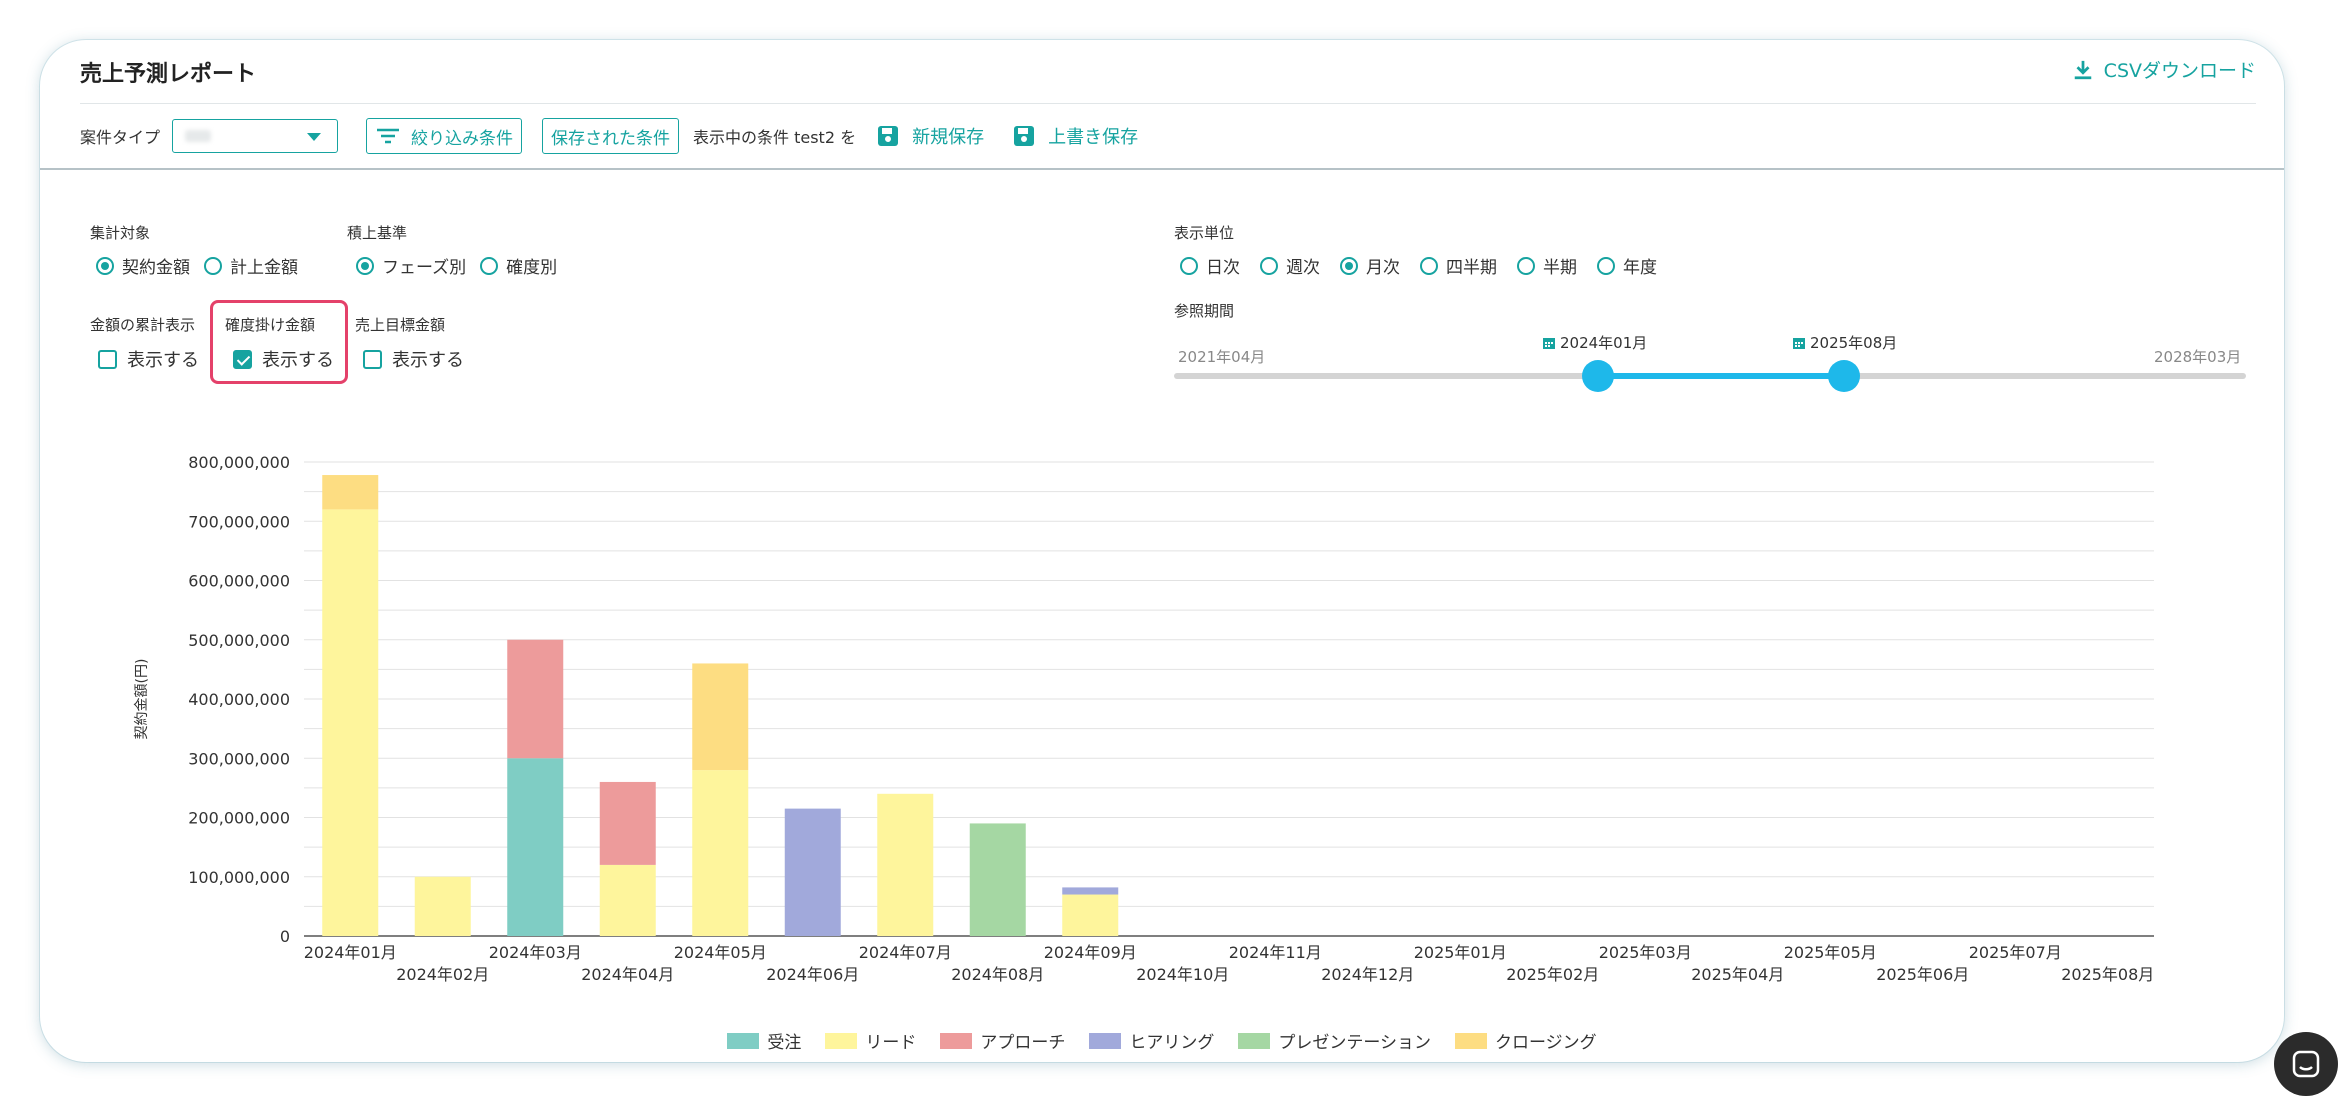  What do you see at coordinates (532, 268) in the screenshot?
I see `radio-label: 確度別` at bounding box center [532, 268].